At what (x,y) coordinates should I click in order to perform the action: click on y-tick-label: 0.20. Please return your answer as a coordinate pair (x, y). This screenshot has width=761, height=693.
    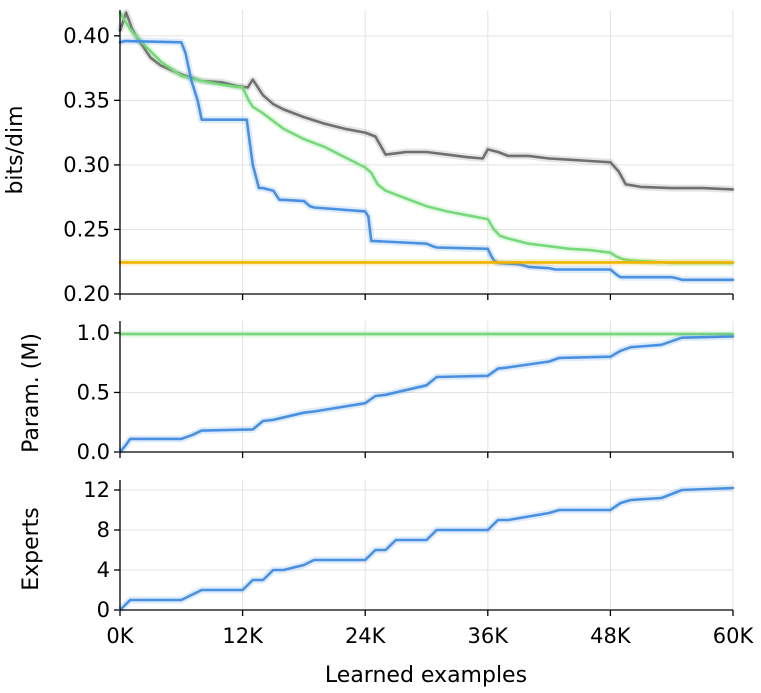
    Looking at the image, I should click on (86, 294).